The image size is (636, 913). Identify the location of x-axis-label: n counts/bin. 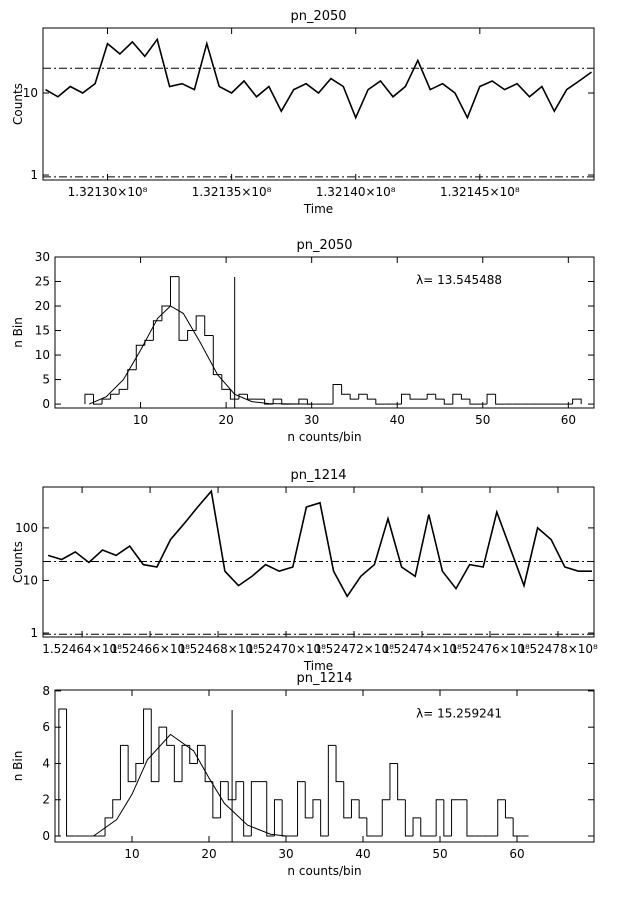
(324, 871).